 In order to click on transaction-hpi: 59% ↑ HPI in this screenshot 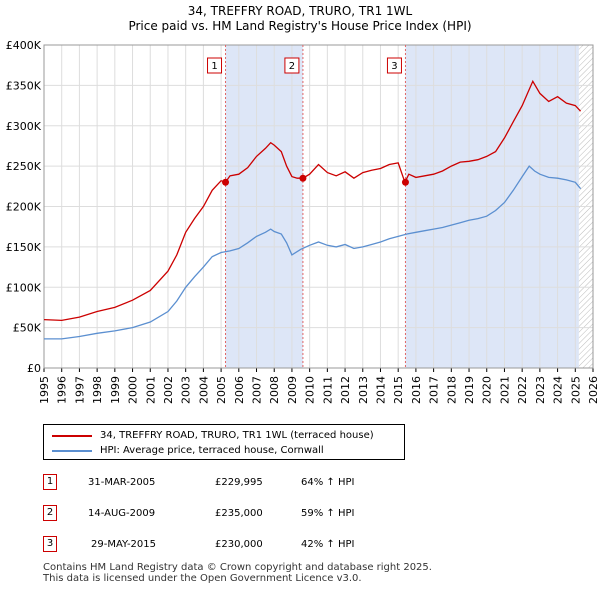, I will do `click(328, 513)`.